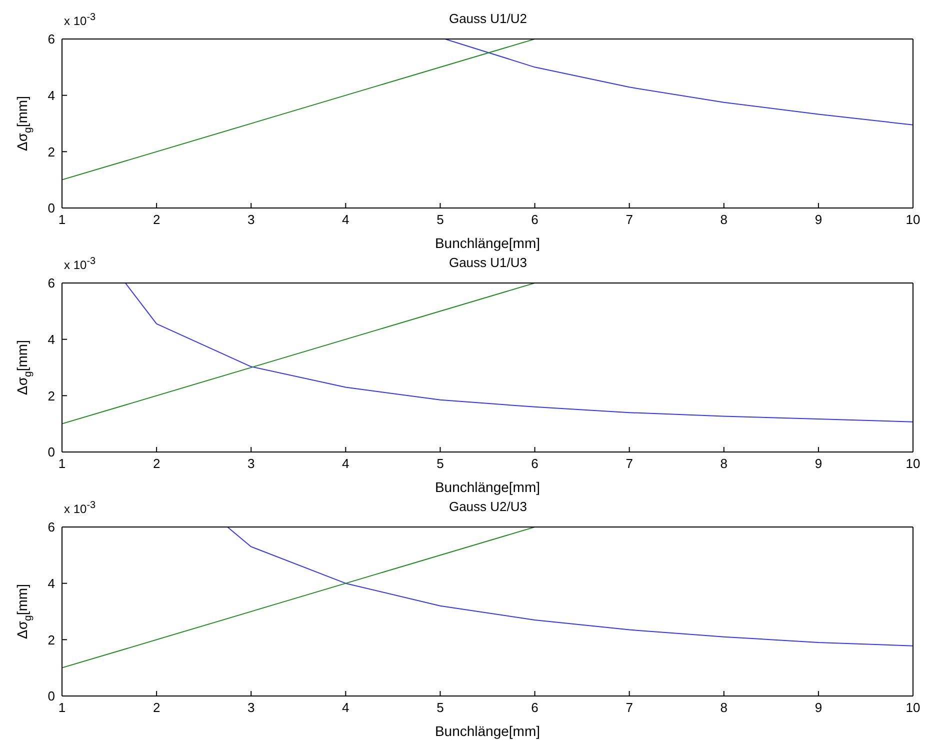 The width and height of the screenshot is (930, 753). I want to click on chart-title: Gauss U1/U3, so click(488, 262).